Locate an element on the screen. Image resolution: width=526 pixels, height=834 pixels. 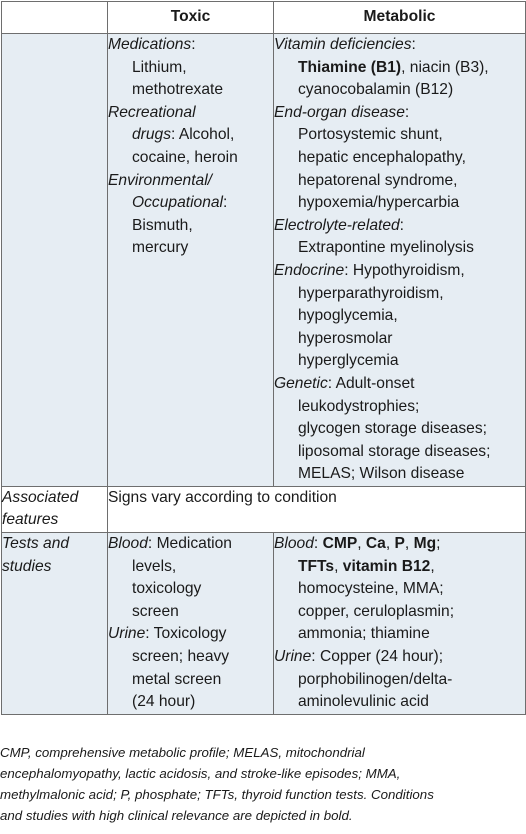
row-label-associated: Associated features is located at coordinates (54, 509).